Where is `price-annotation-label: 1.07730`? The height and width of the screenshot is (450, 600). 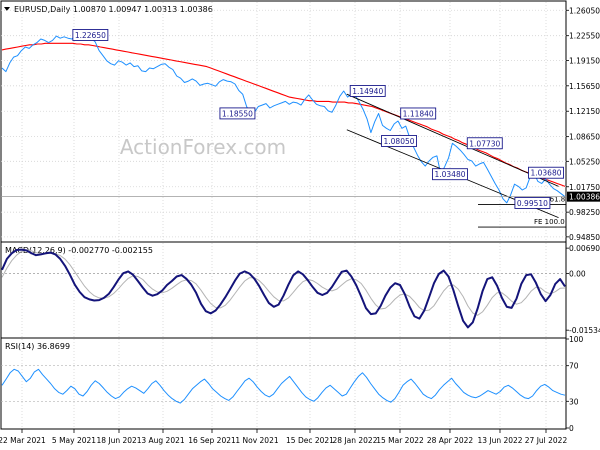
price-annotation-label: 1.07730 is located at coordinates (484, 143).